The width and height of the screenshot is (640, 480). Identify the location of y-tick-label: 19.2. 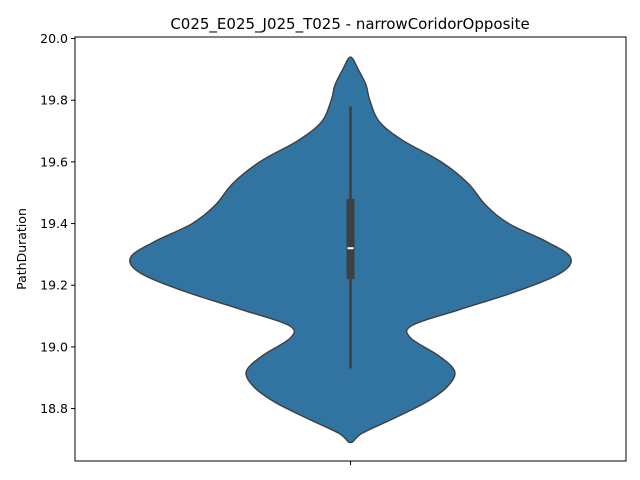
(54, 285).